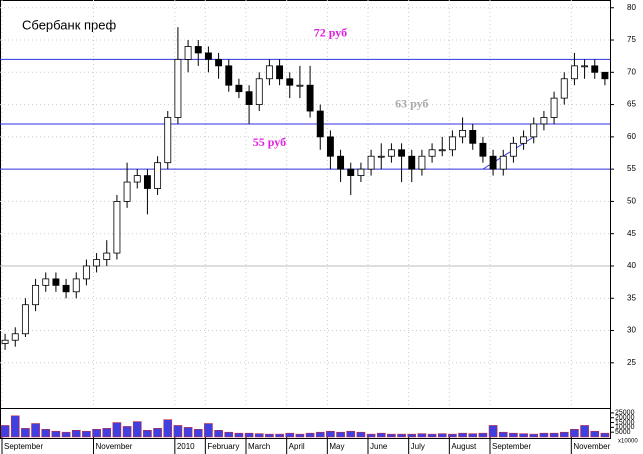 The image size is (643, 454). What do you see at coordinates (631, 71) in the screenshot?
I see `y-tick-label: 70` at bounding box center [631, 71].